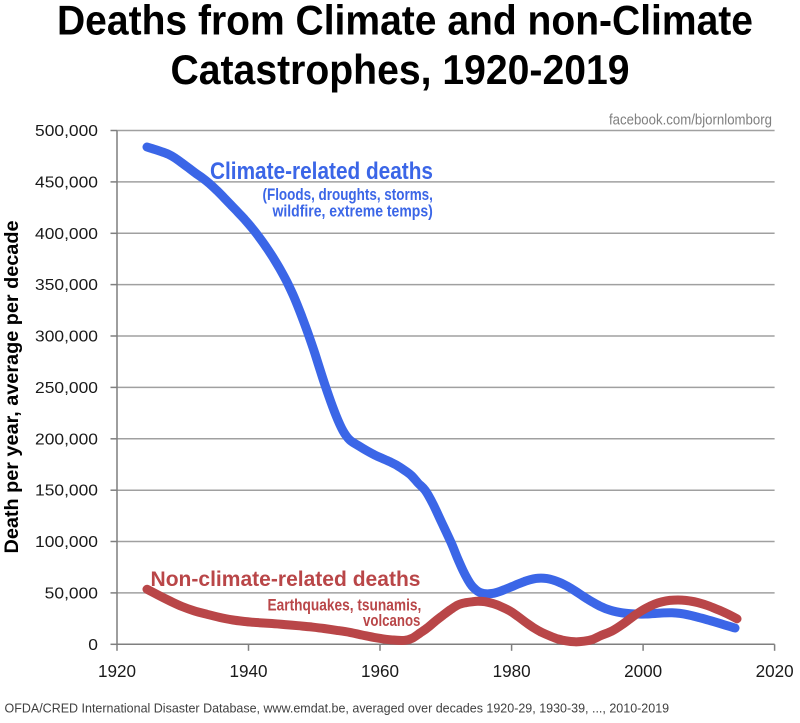 This screenshot has width=800, height=723. I want to click on svg-text: 1960, so click(380, 671).